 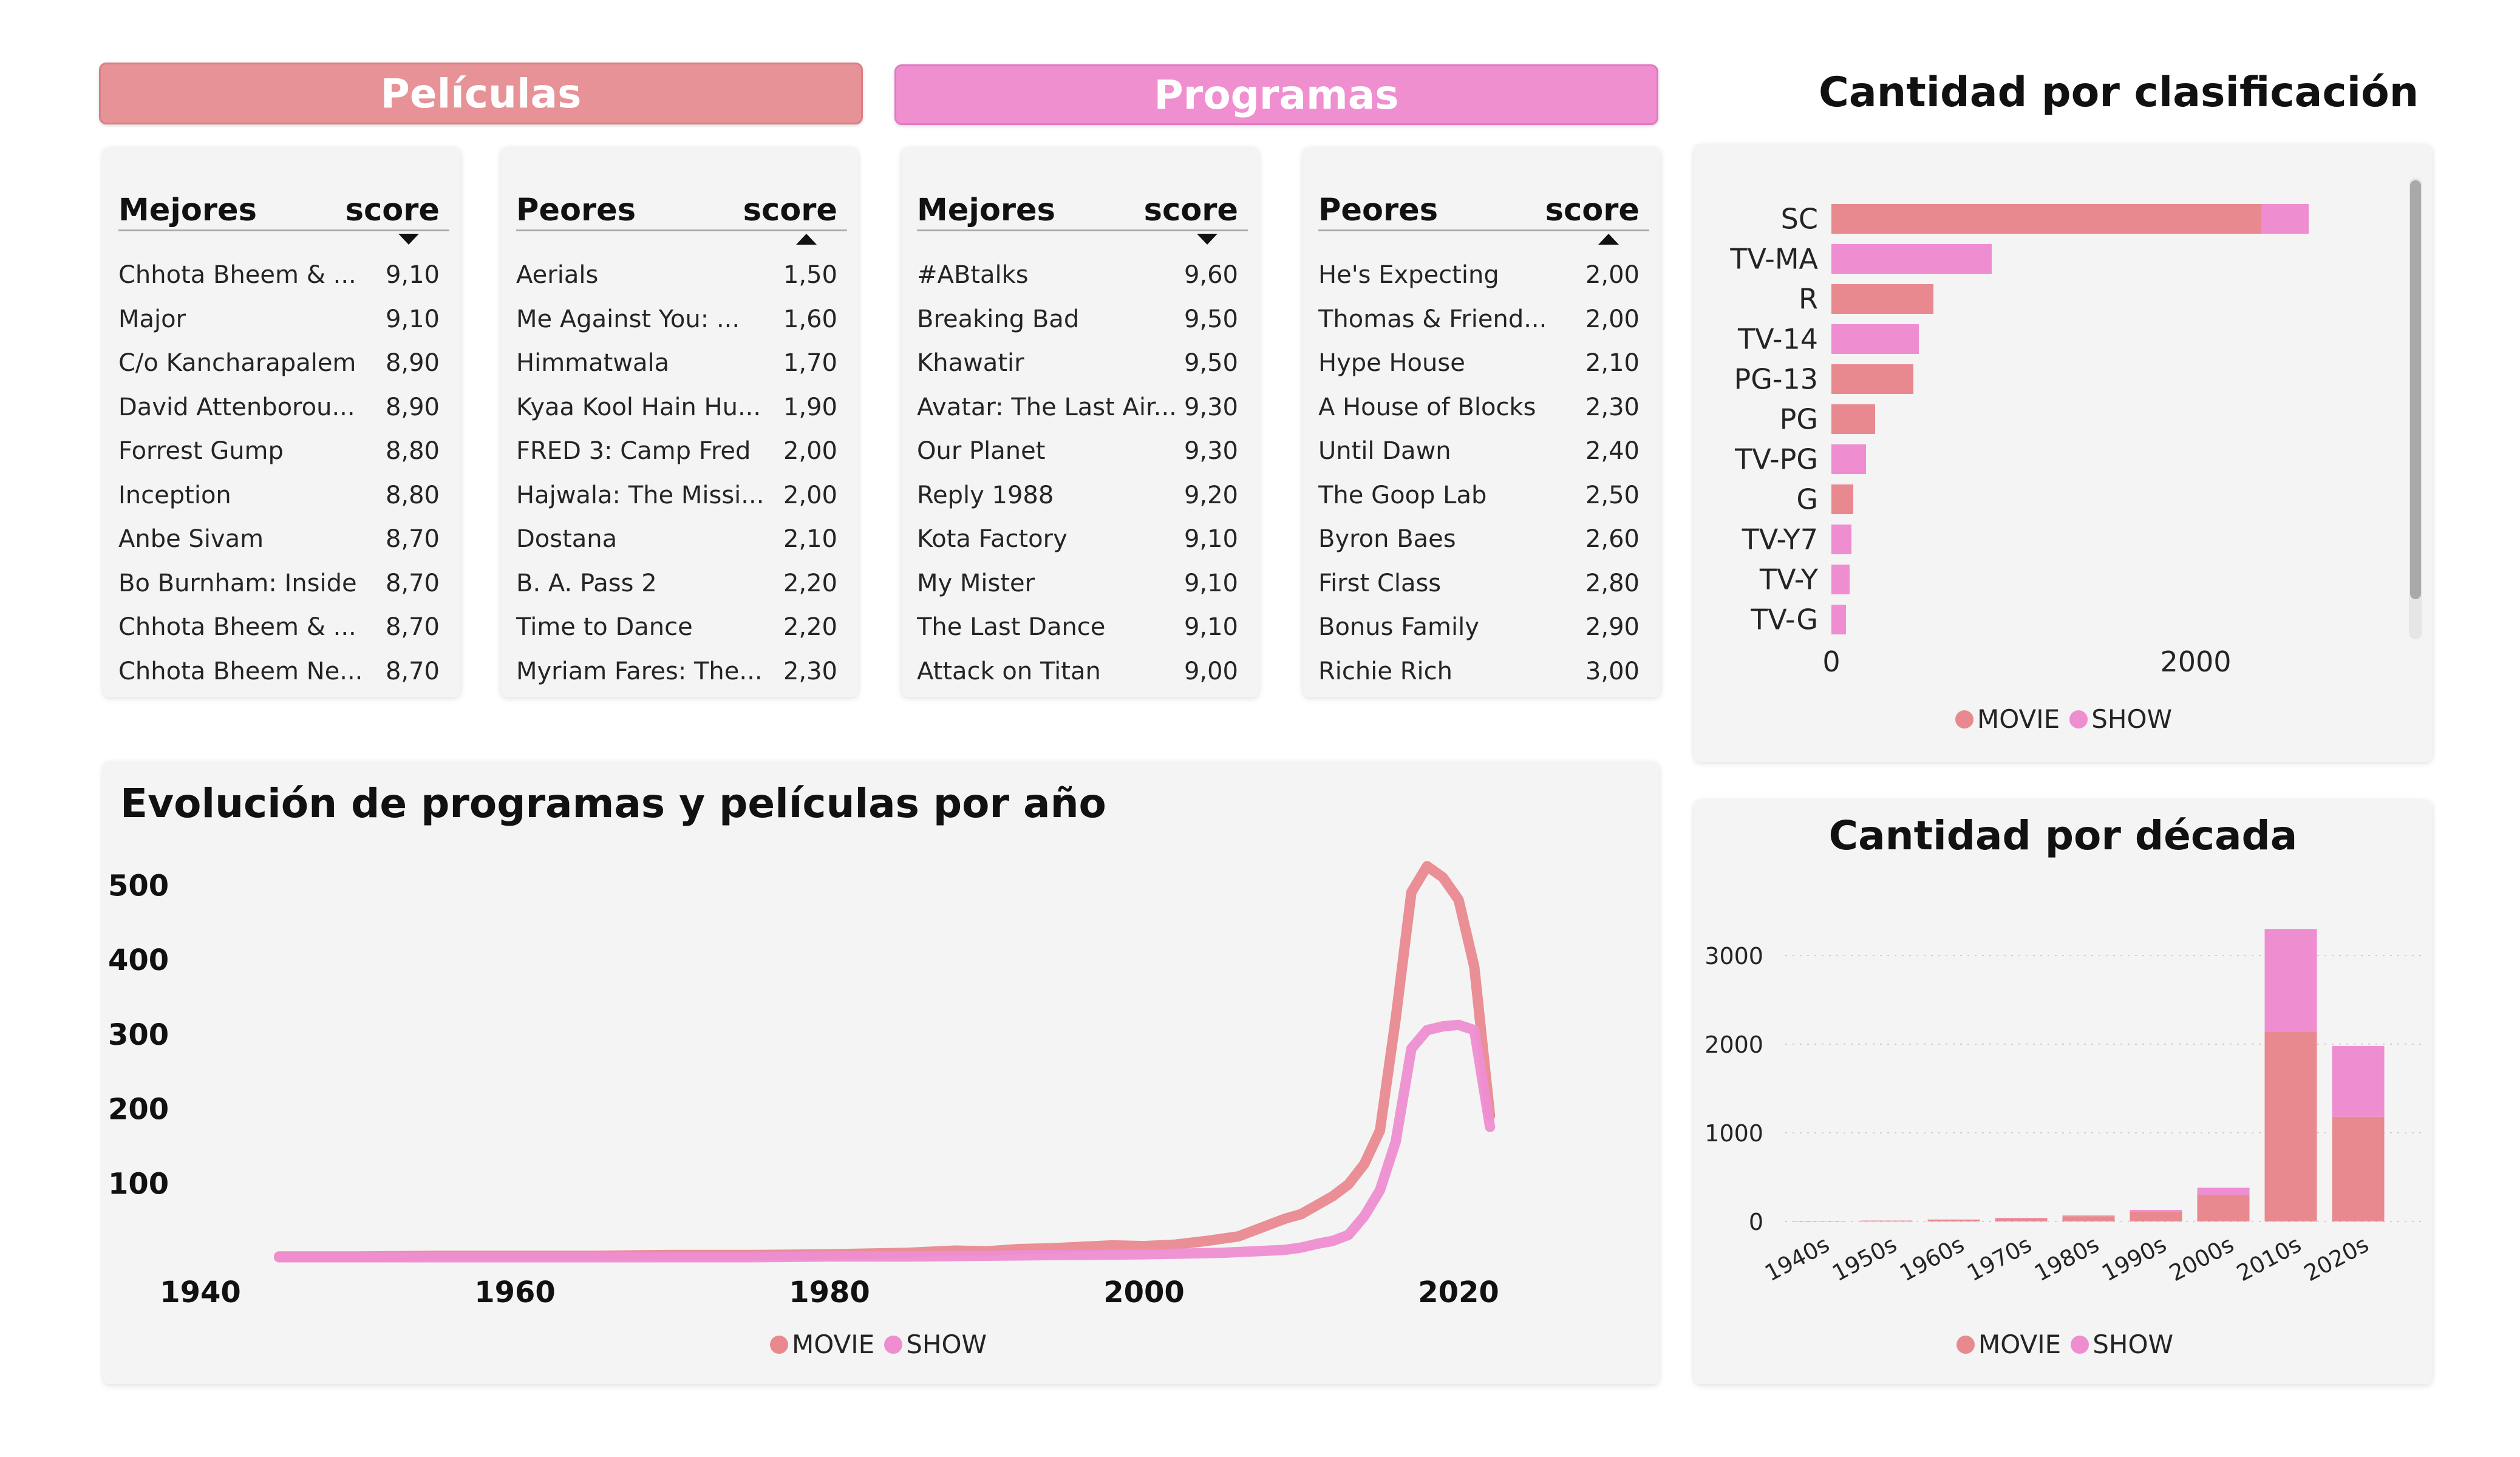 What do you see at coordinates (2119, 93) in the screenshot?
I see `classification-chart-title: Cantidad por clasificación` at bounding box center [2119, 93].